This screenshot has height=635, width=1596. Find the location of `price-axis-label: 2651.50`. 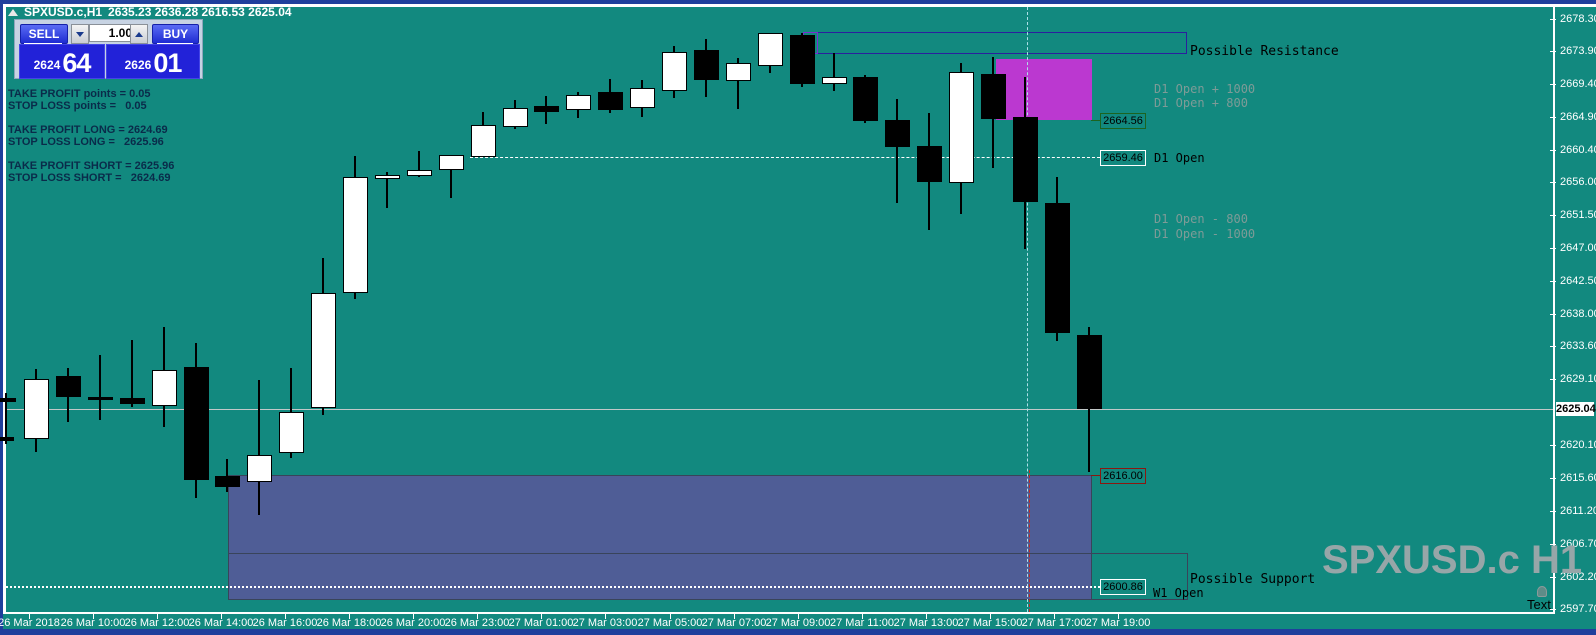

price-axis-label: 2651.50 is located at coordinates (1578, 215).